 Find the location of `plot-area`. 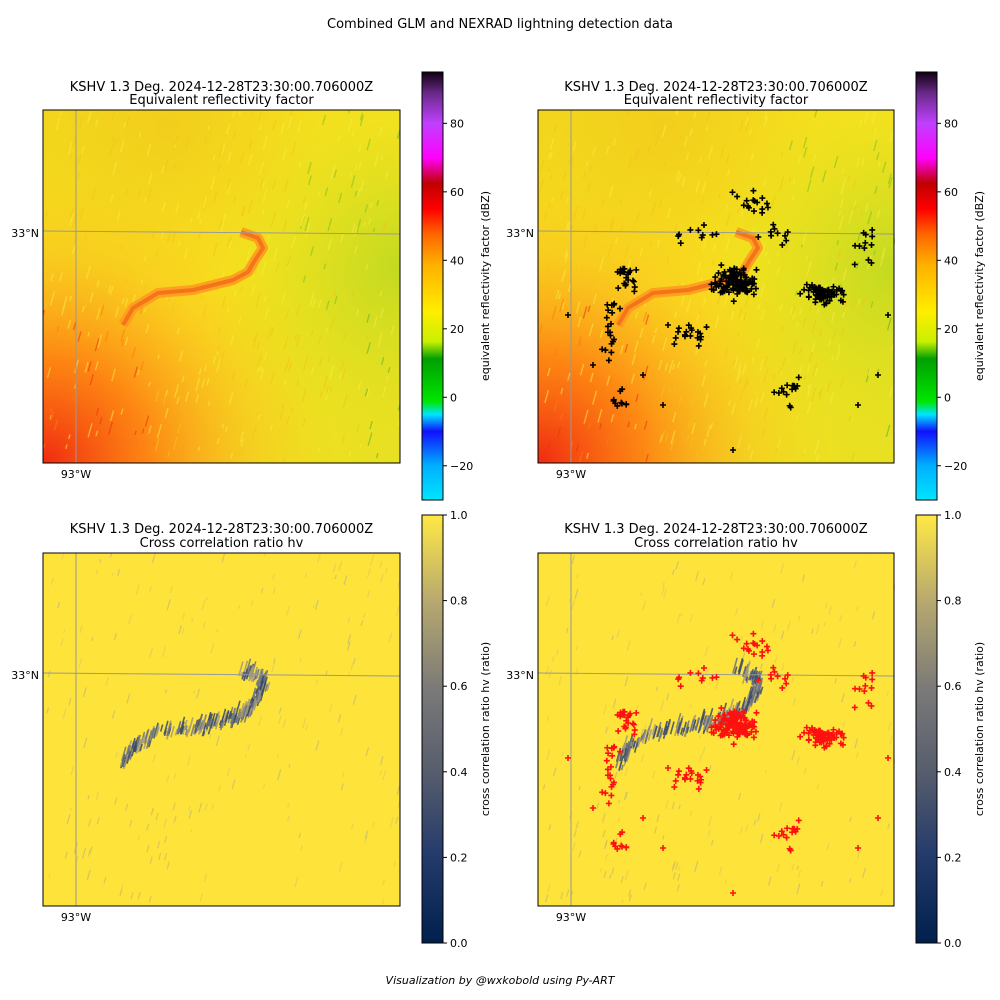

plot-area is located at coordinates (716, 729).